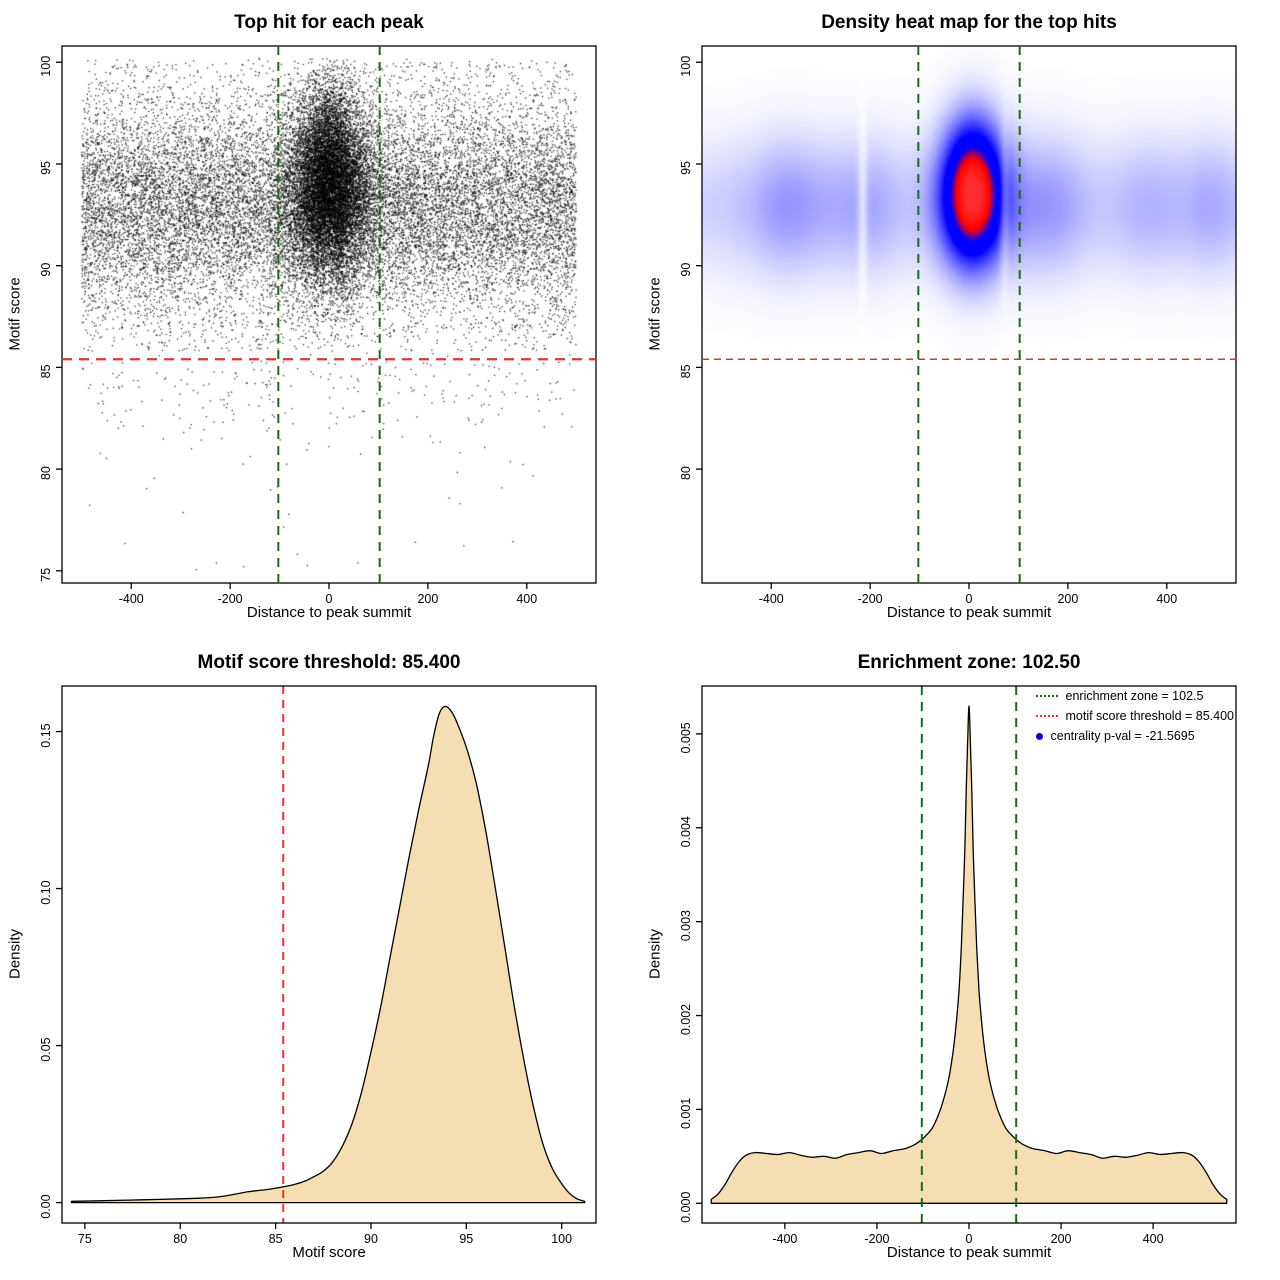 The height and width of the screenshot is (1280, 1280). I want to click on heatmap-x-axis-label: Distance to peak summit, so click(969, 612).